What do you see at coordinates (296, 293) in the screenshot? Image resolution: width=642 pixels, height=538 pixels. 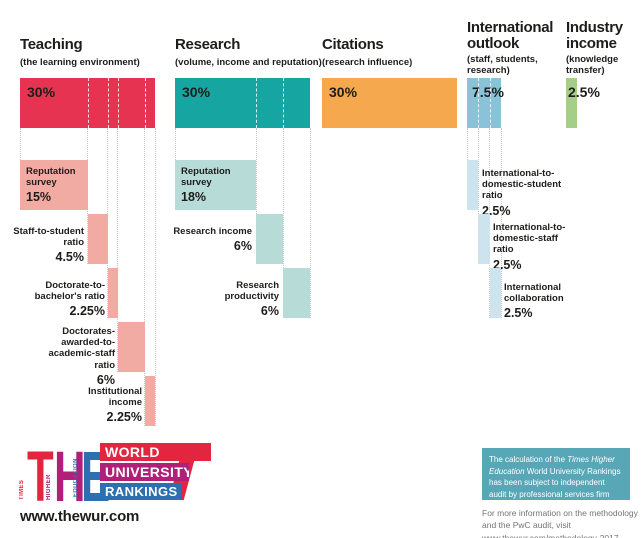 I see `research-component-productivity` at bounding box center [296, 293].